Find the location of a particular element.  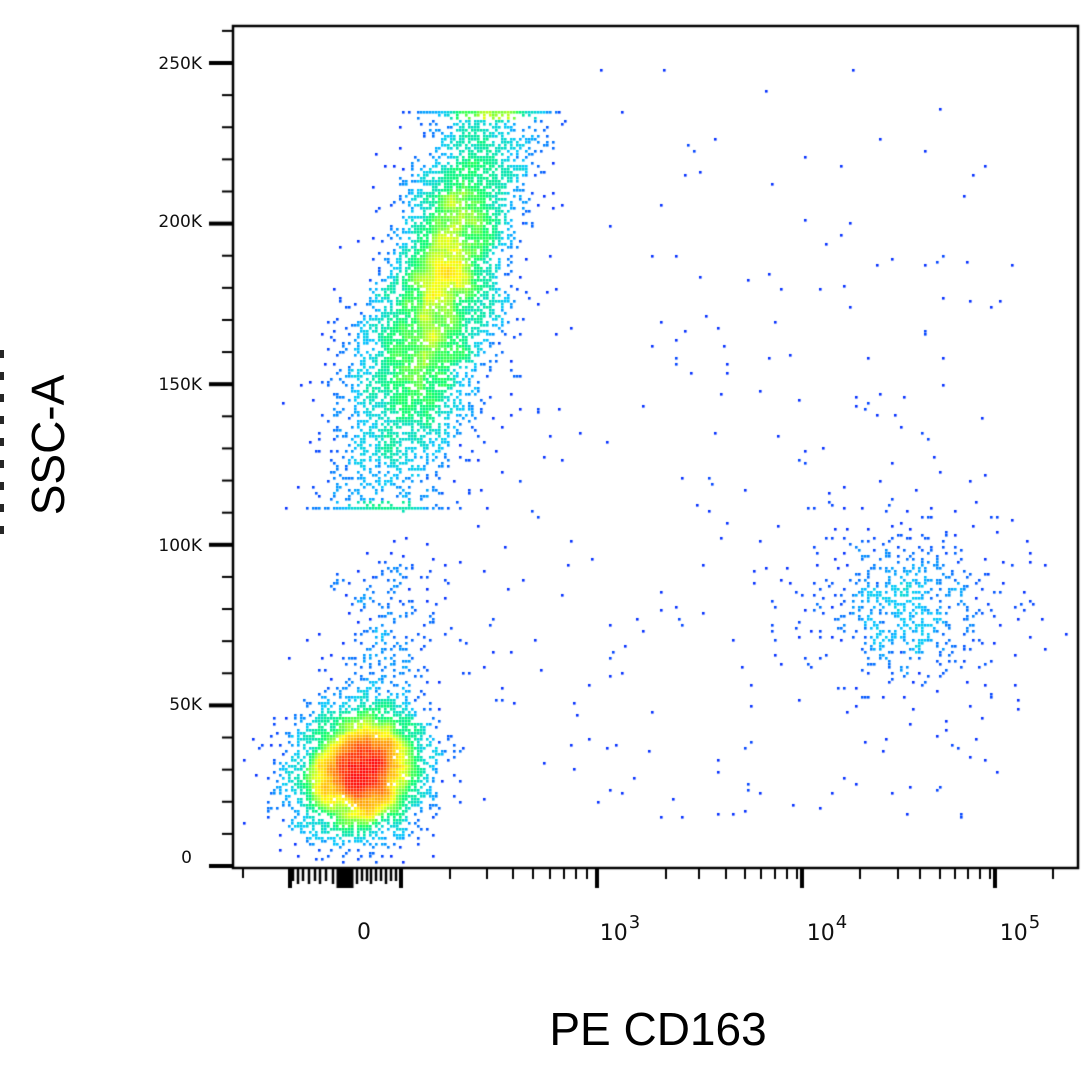

y-axis-title: SSC-A is located at coordinates (48, 445).